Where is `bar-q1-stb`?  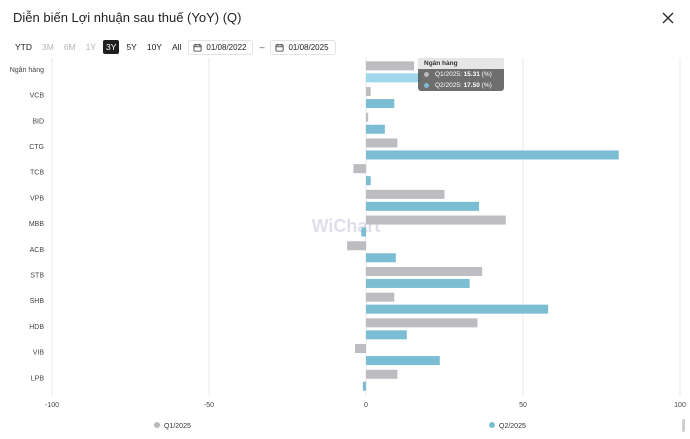 bar-q1-stb is located at coordinates (424, 271).